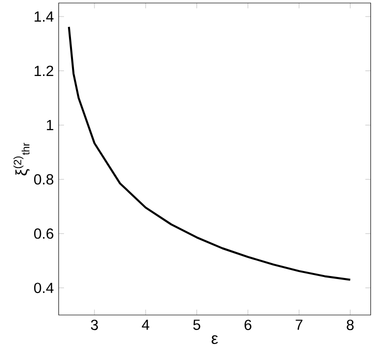 The image size is (374, 353). Describe the element at coordinates (248, 325) in the screenshot. I see `x-tick-label: 6` at that location.